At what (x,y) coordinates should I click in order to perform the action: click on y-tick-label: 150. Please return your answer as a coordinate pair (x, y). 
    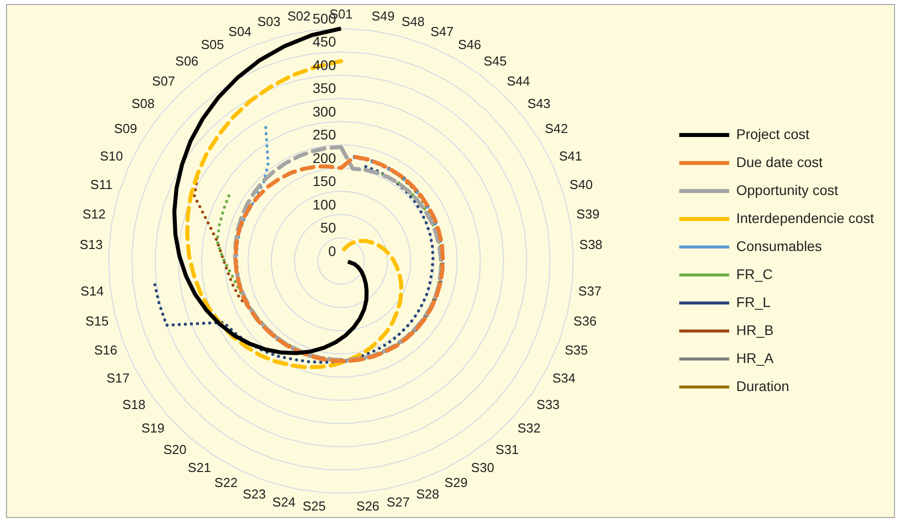
    Looking at the image, I should click on (324, 181).